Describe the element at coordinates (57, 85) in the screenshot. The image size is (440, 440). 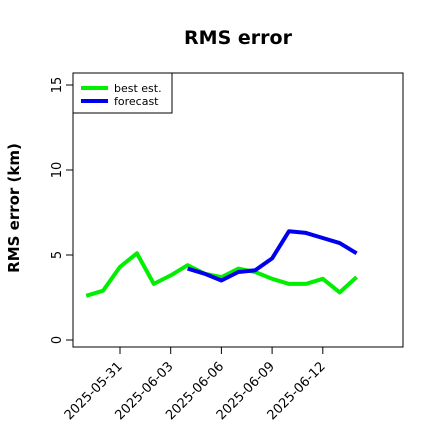
I see `y-tick-label: 15` at that location.